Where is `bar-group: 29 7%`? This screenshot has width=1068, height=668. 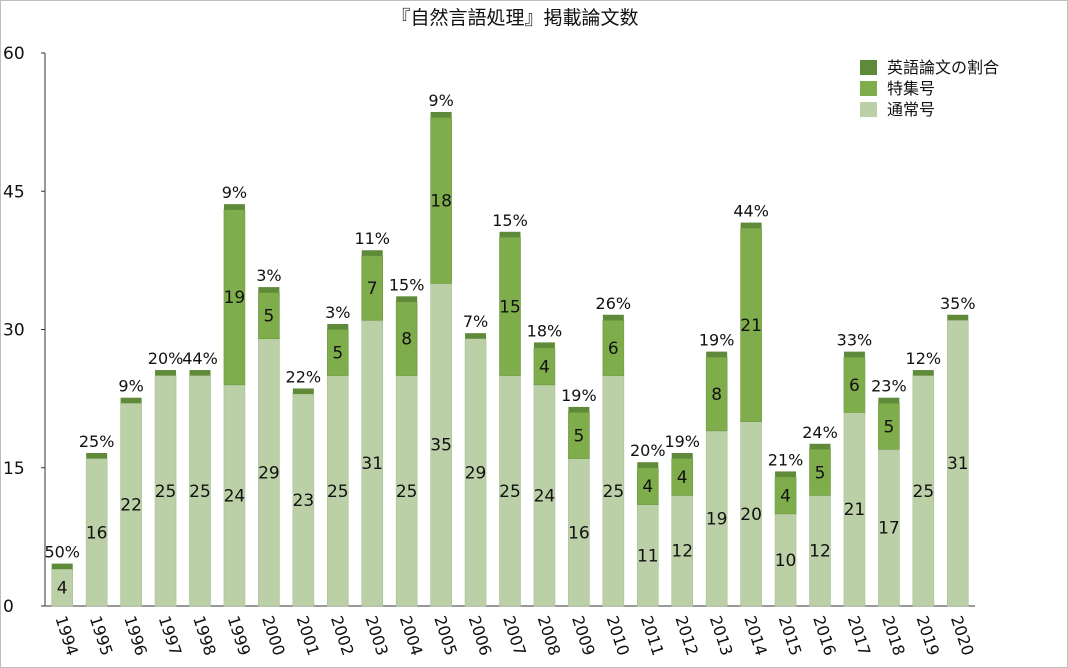 bar-group: 29 7% is located at coordinates (475, 459).